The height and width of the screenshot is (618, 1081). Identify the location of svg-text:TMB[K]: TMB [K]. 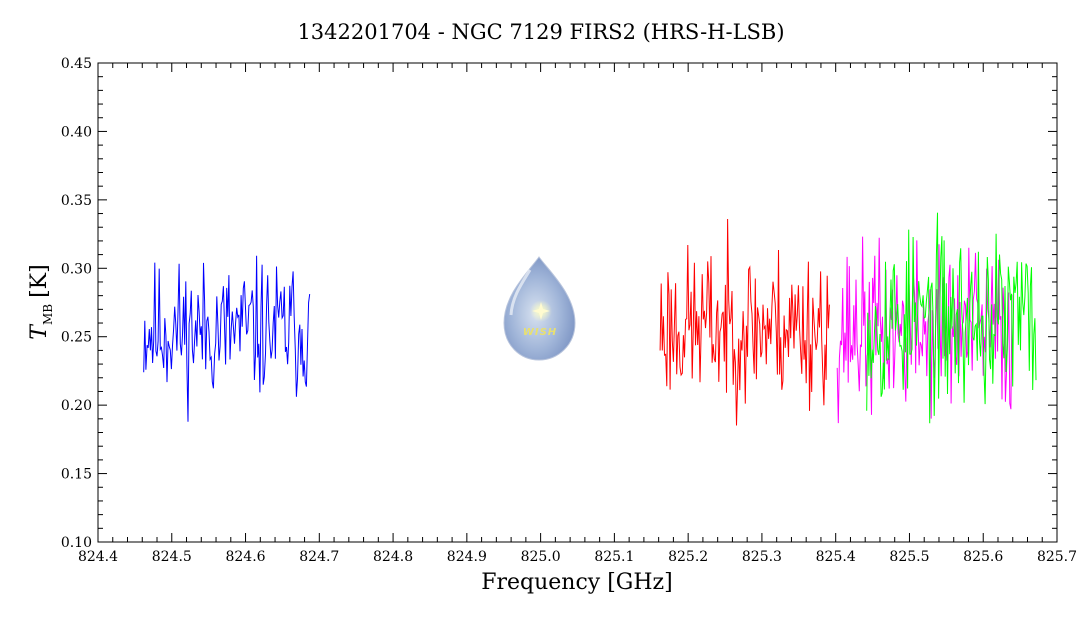
(41, 301).